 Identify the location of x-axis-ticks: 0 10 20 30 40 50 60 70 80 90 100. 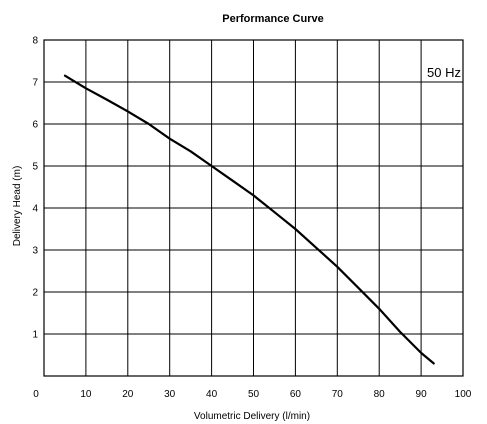
(252, 394).